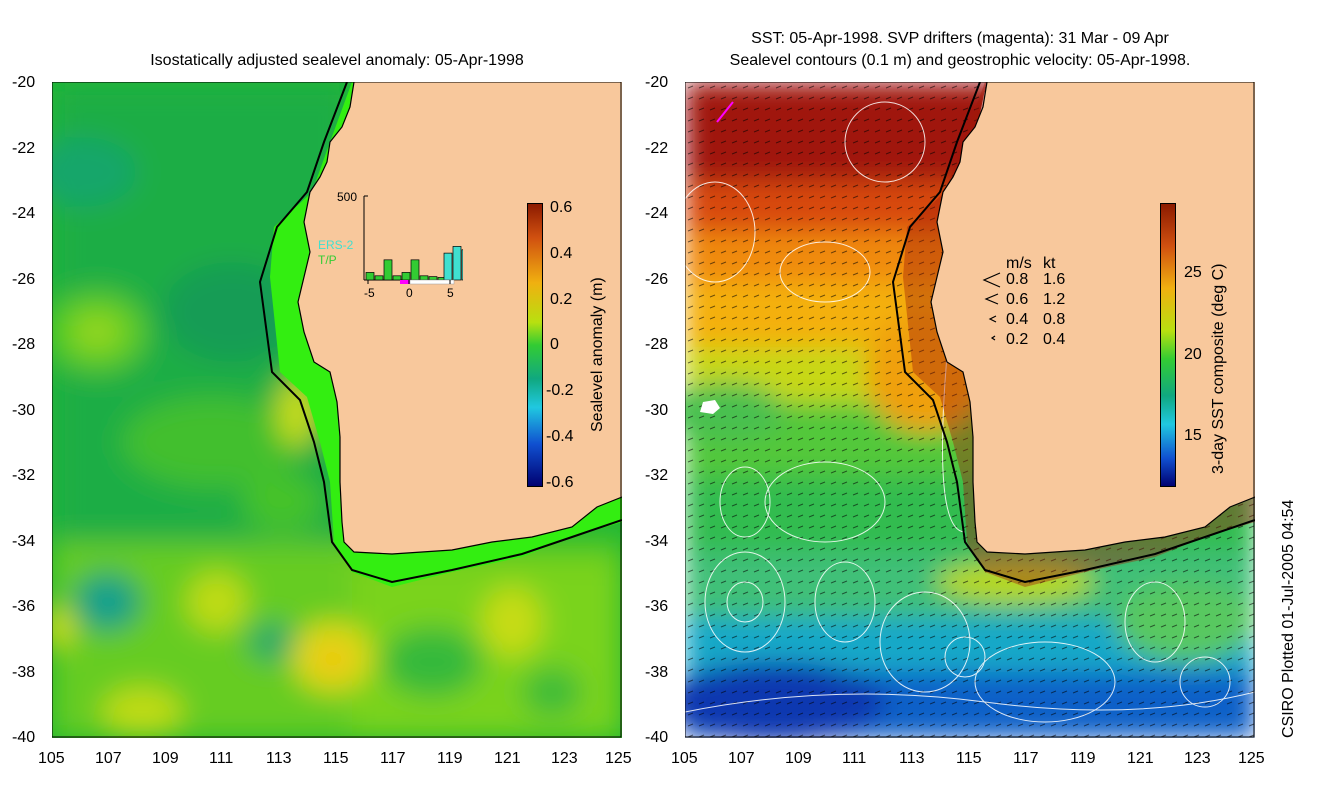 Image resolution: width=1320 pixels, height=810 pixels. I want to click on right-x-tick-9: 123, so click(1197, 758).